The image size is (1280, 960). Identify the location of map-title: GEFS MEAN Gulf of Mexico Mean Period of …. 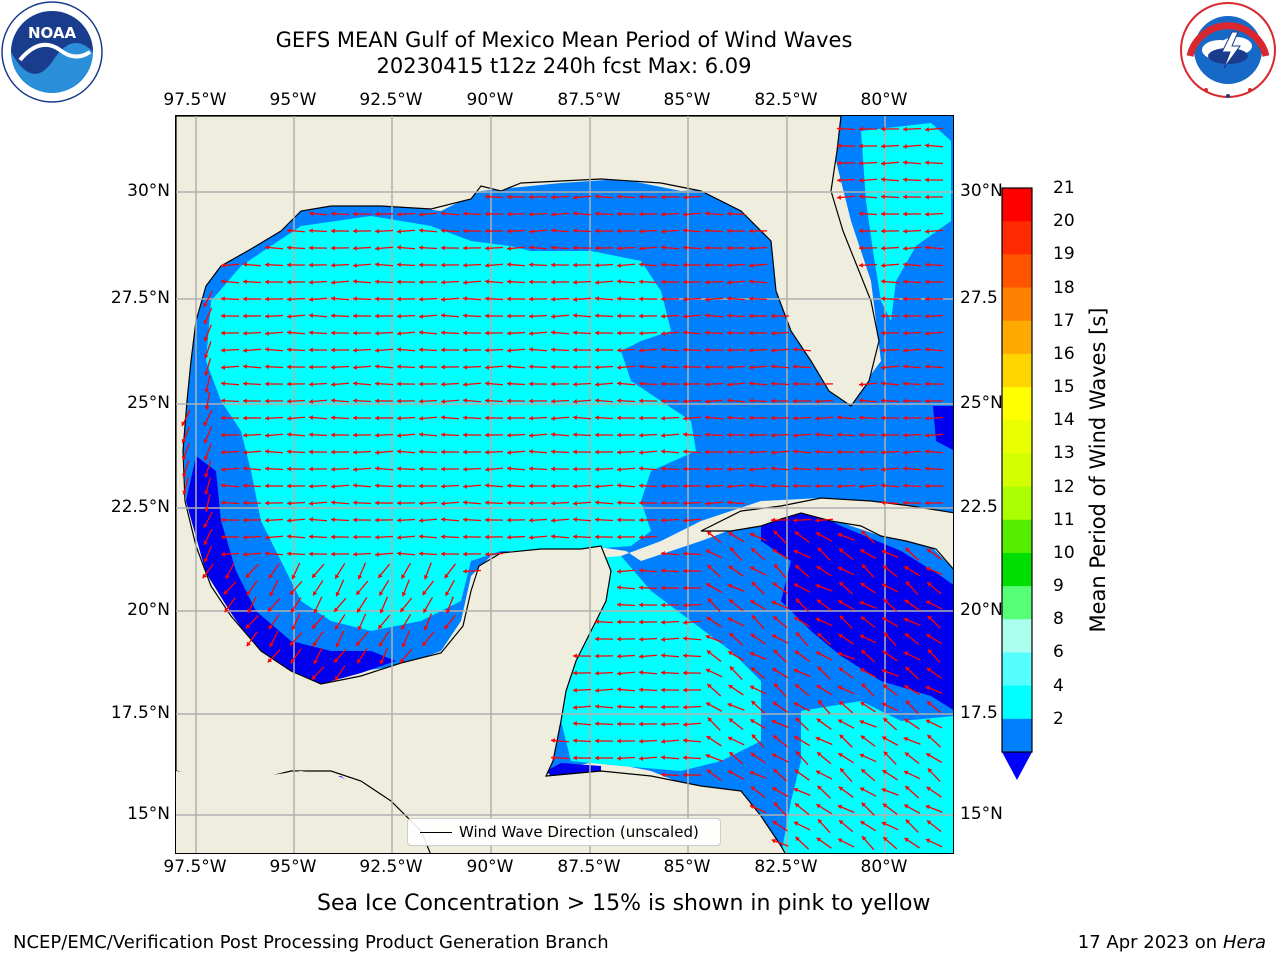
(564, 40).